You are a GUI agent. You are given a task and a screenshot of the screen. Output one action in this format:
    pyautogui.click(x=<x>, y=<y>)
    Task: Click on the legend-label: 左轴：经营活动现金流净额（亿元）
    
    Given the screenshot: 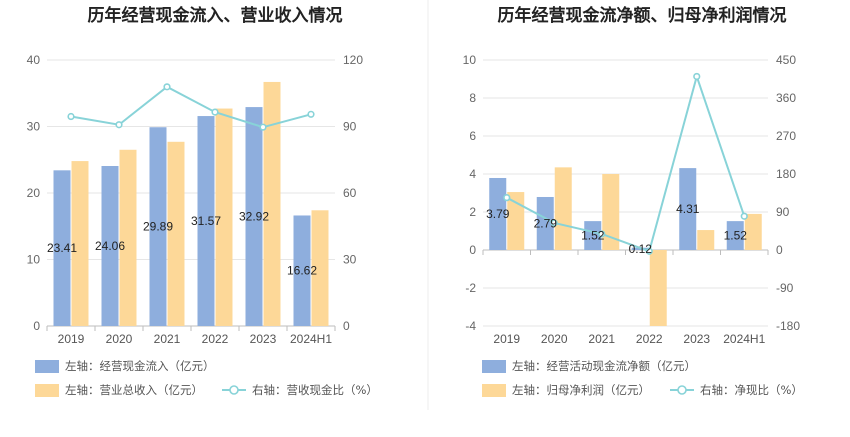 What is the action you would take?
    pyautogui.click(x=604, y=366)
    